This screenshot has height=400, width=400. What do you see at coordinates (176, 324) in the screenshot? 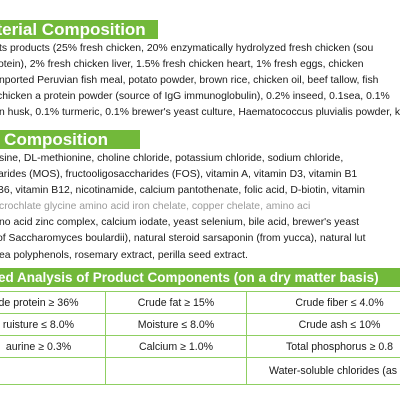
I see `table-cell: Moisture ≤ 8.0%` at bounding box center [176, 324].